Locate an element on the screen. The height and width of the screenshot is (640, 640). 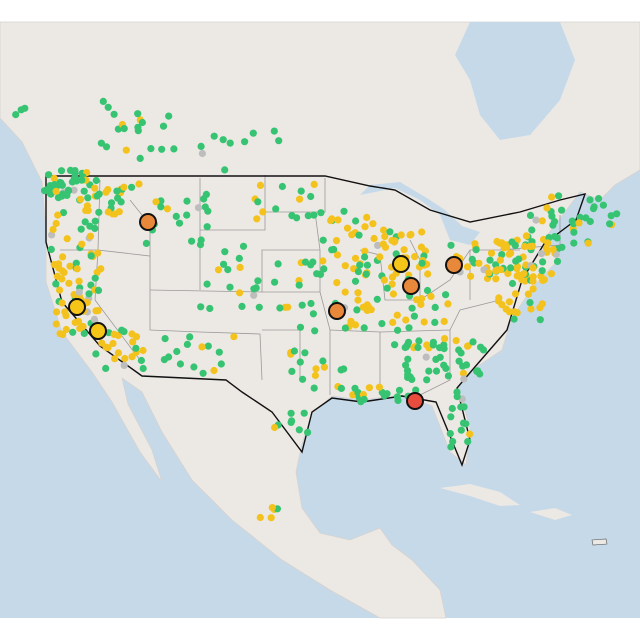
cuba is located at coordinates (480, 495).